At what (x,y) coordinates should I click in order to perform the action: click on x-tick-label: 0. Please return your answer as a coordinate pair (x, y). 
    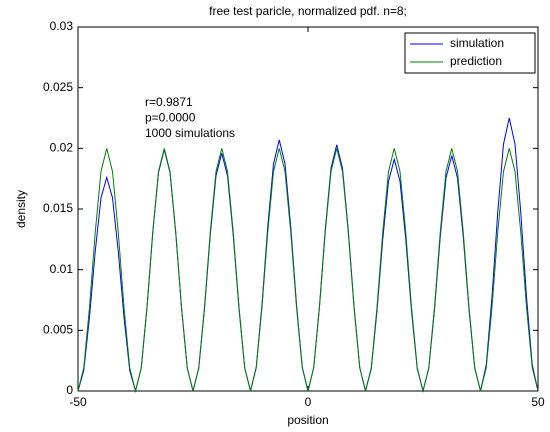
    Looking at the image, I should click on (308, 402).